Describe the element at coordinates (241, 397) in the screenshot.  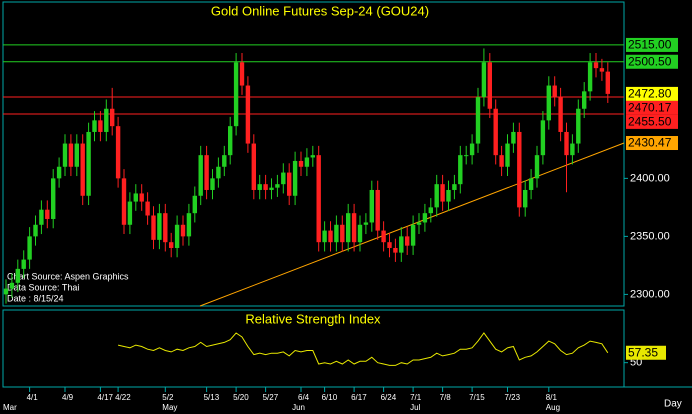
I see `x-tick-label: 5/20` at that location.